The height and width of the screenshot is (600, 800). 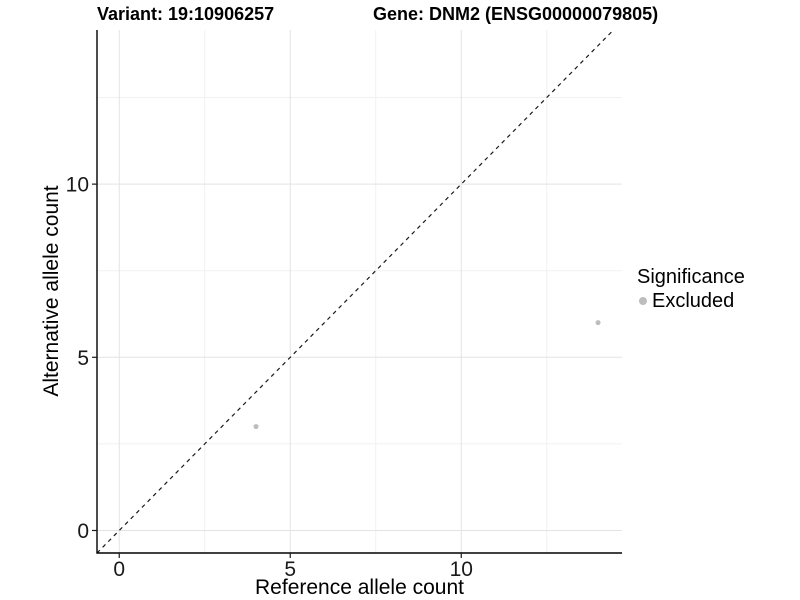 What do you see at coordinates (77, 185) in the screenshot?
I see `y-tick-label: 10` at bounding box center [77, 185].